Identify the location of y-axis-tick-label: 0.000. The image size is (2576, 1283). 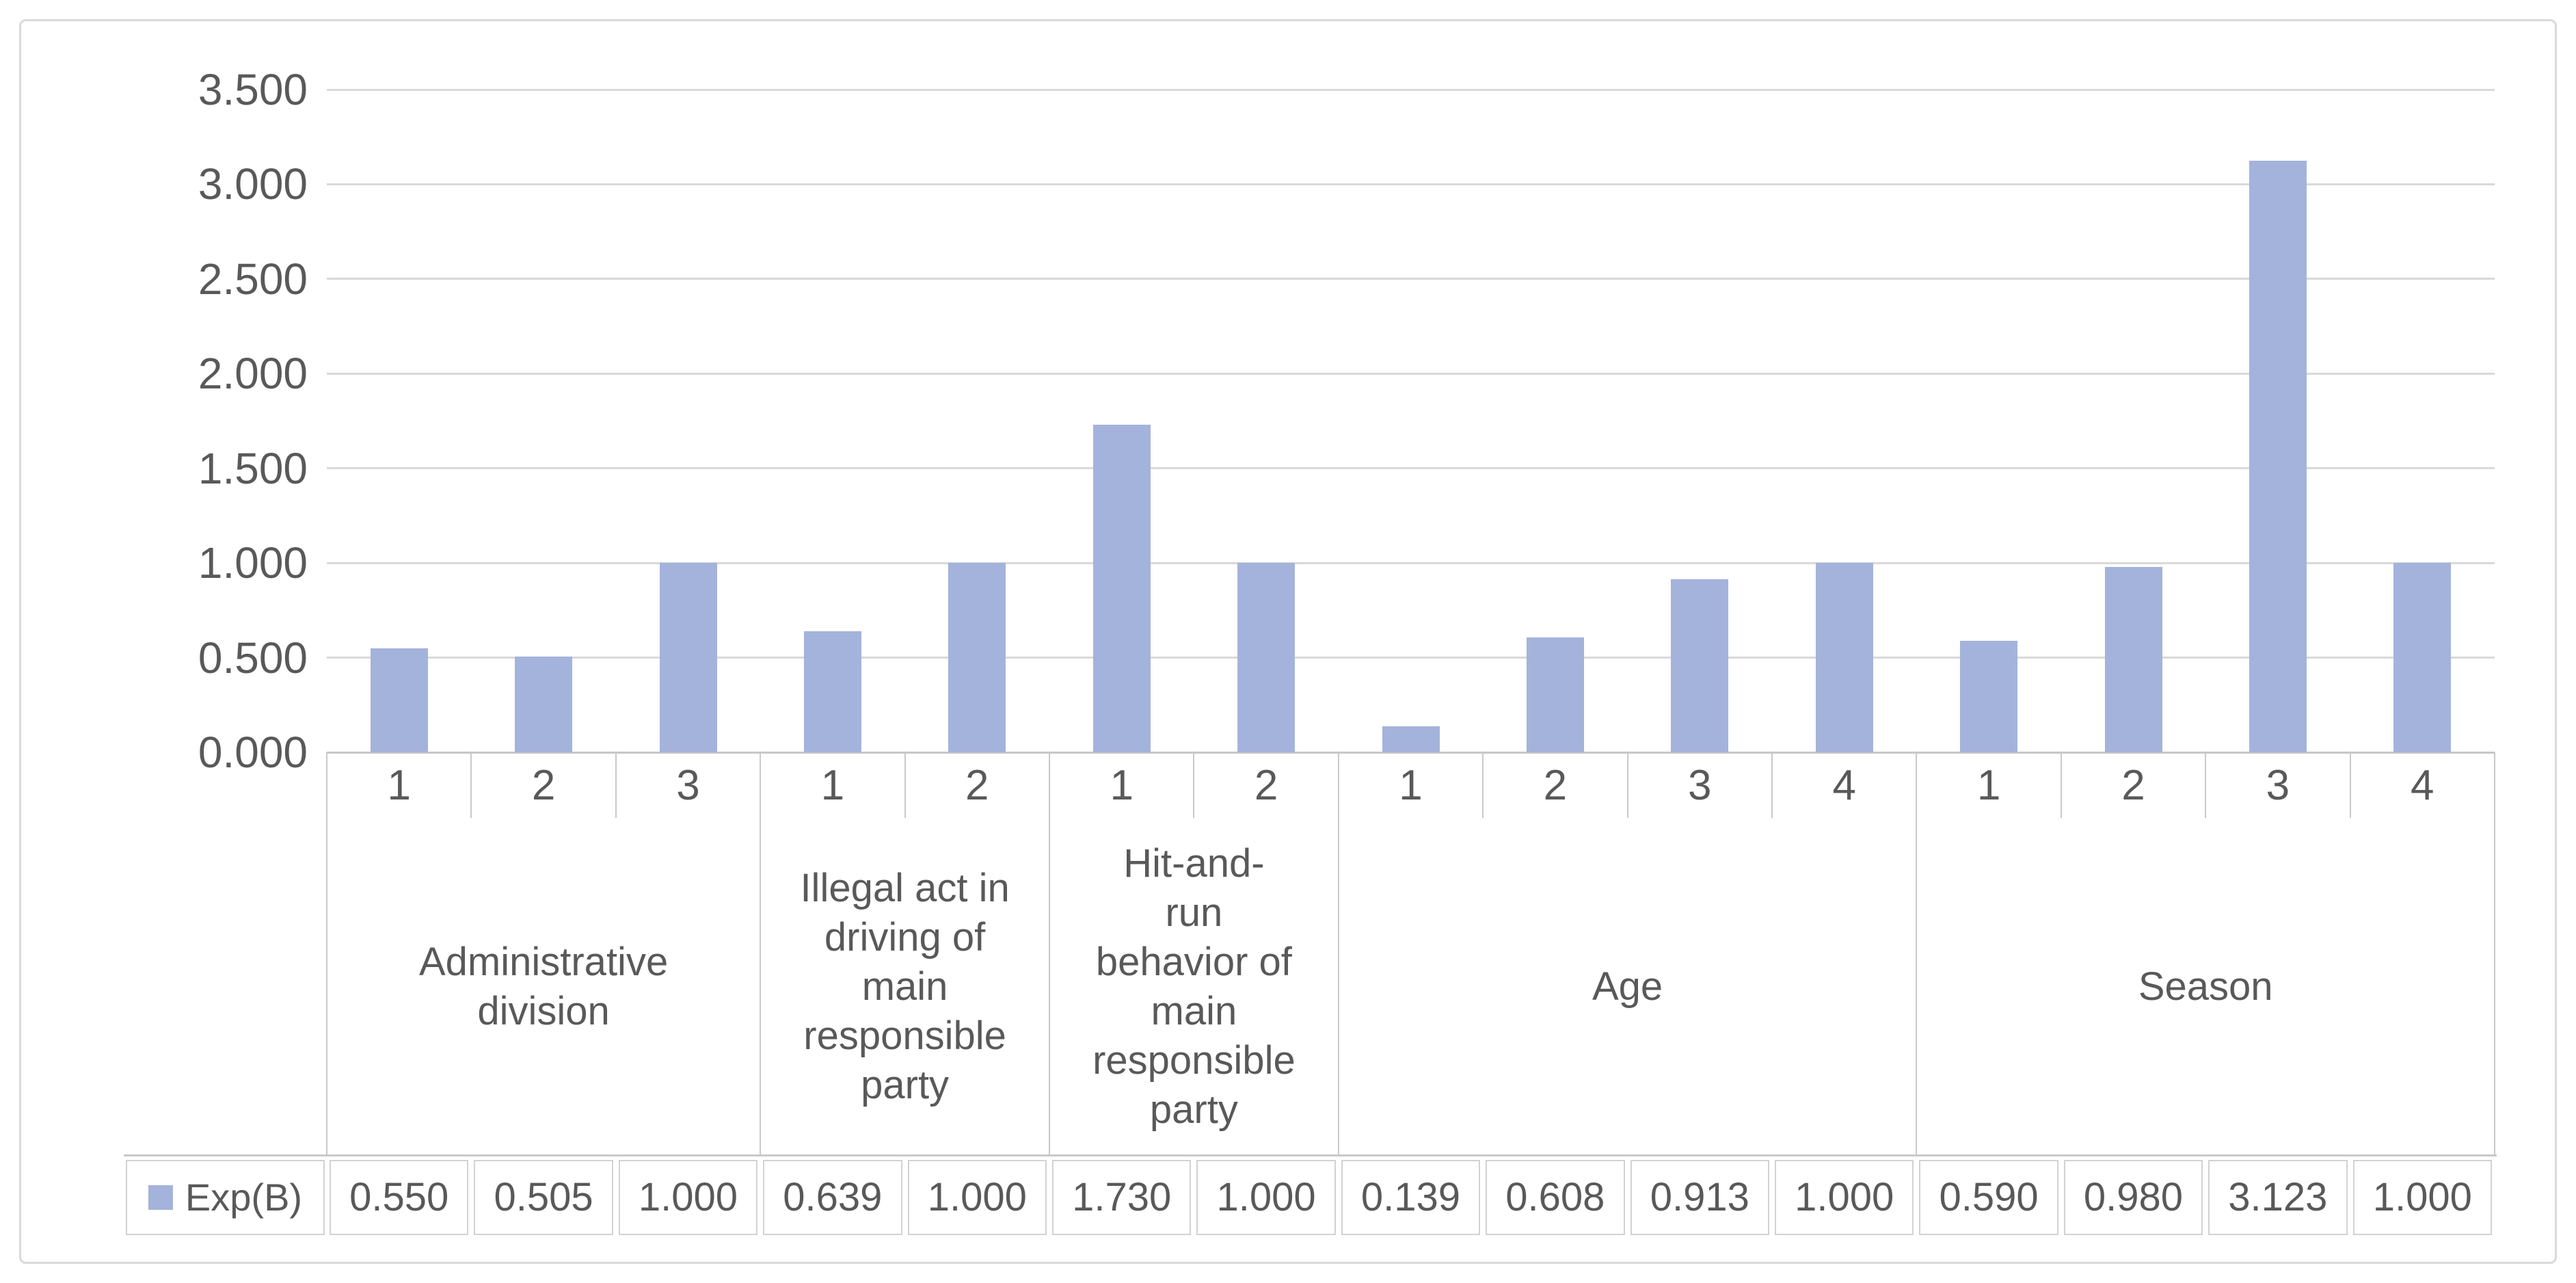
(253, 752).